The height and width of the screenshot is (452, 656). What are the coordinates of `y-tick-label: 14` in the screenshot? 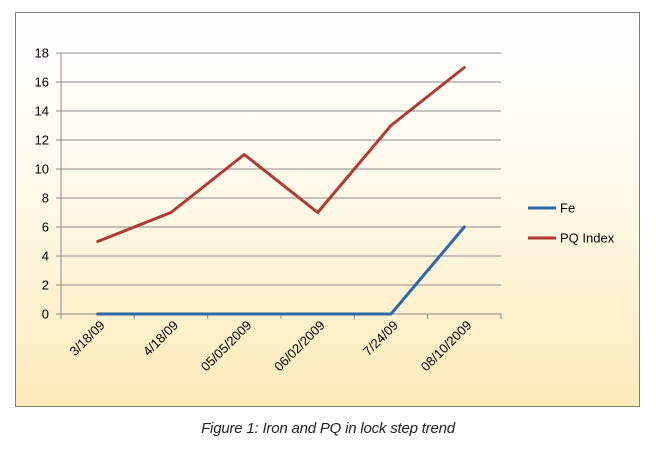 It's located at (42, 111).